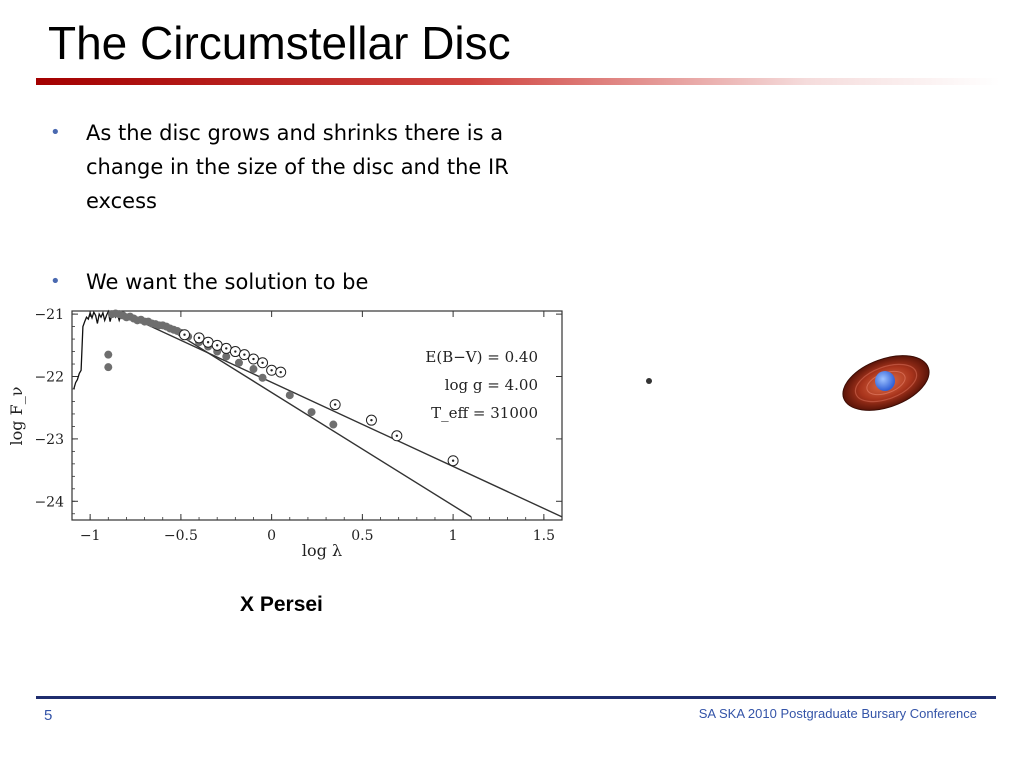 The image size is (1024, 768). What do you see at coordinates (271, 536) in the screenshot?
I see `x-tick-label: 0` at bounding box center [271, 536].